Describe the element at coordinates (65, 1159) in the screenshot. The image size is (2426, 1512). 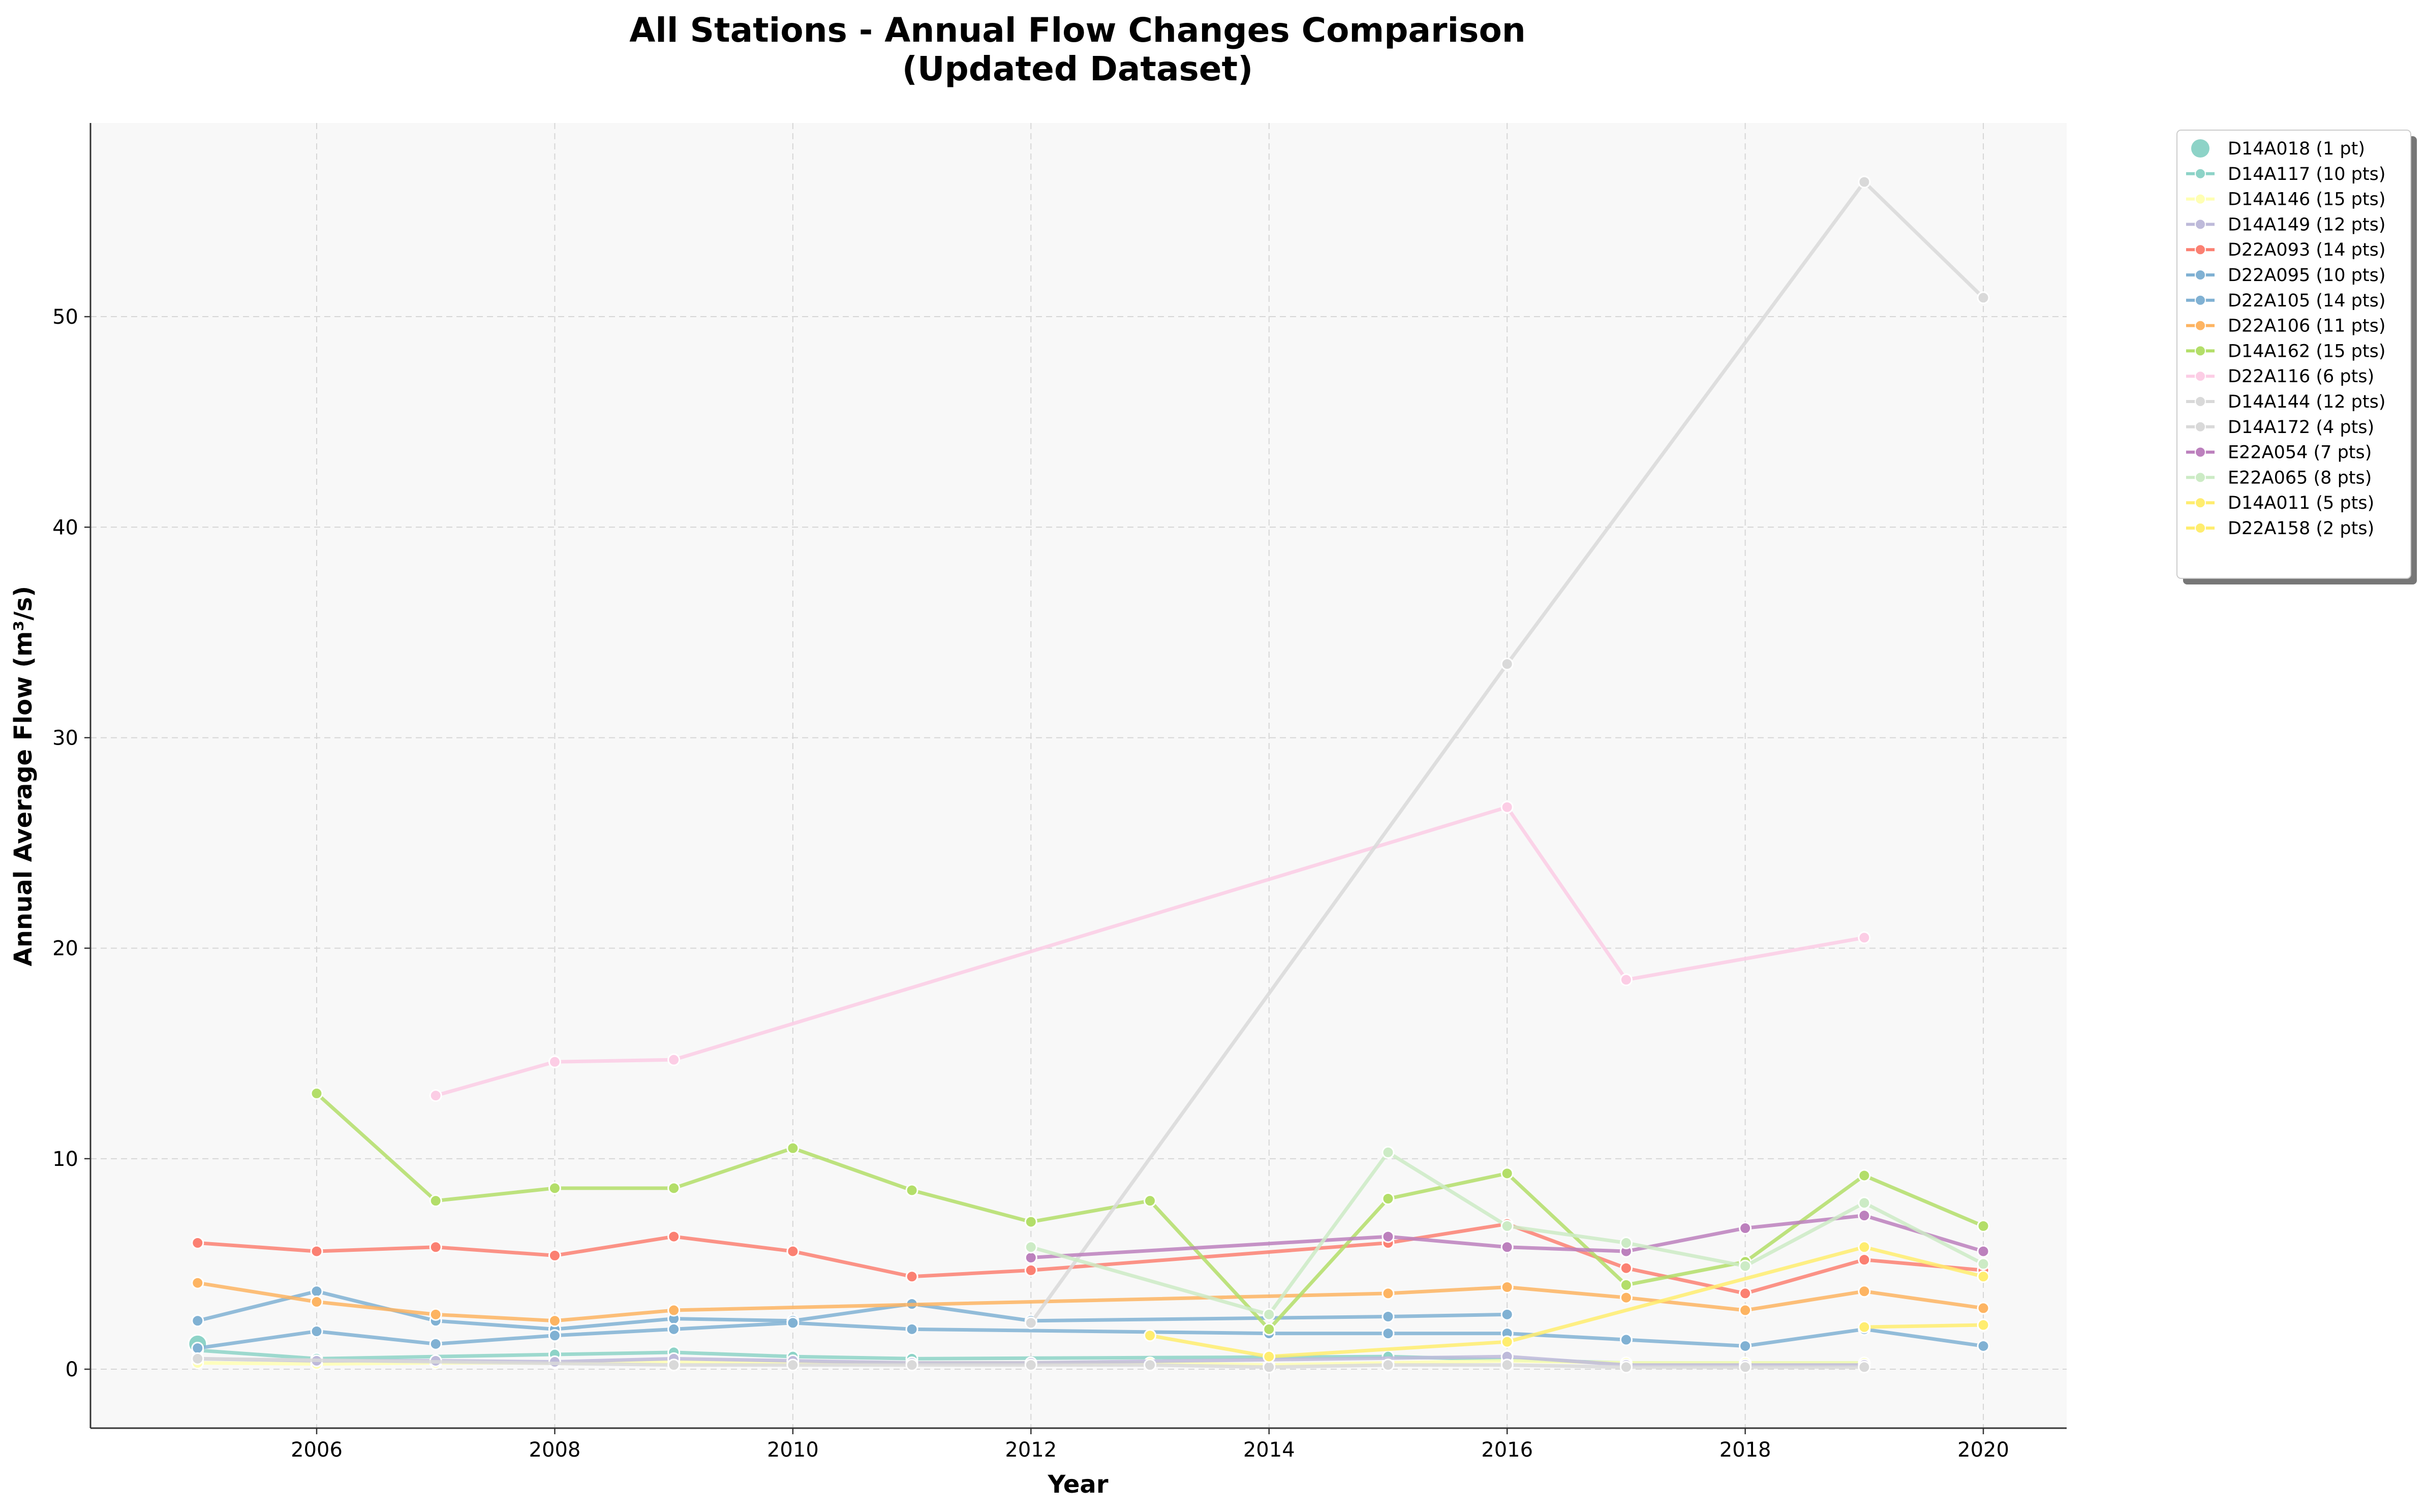
I see `y-tick-label: 10` at that location.